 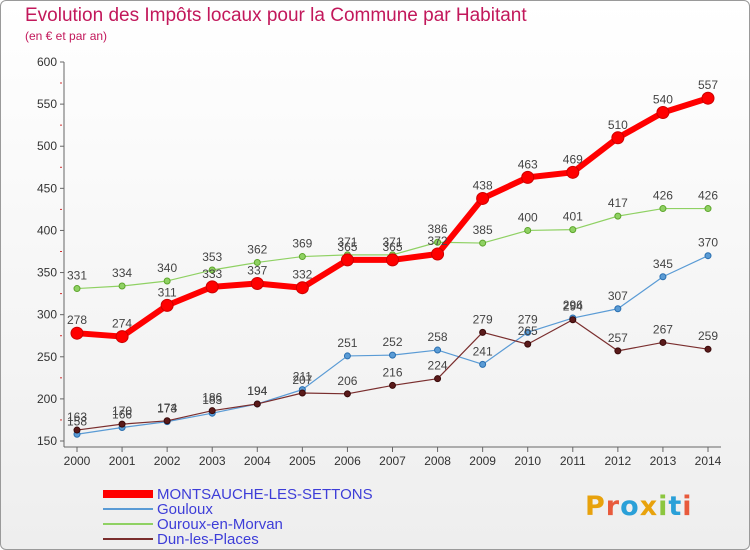 I want to click on x-tick-label: 2004, so click(x=257, y=461).